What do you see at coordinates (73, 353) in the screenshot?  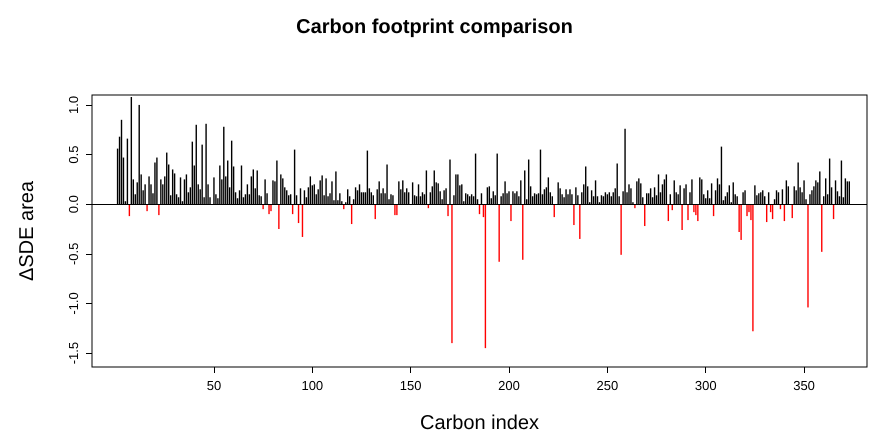 I see `y-tick-label: -1.5` at bounding box center [73, 353].